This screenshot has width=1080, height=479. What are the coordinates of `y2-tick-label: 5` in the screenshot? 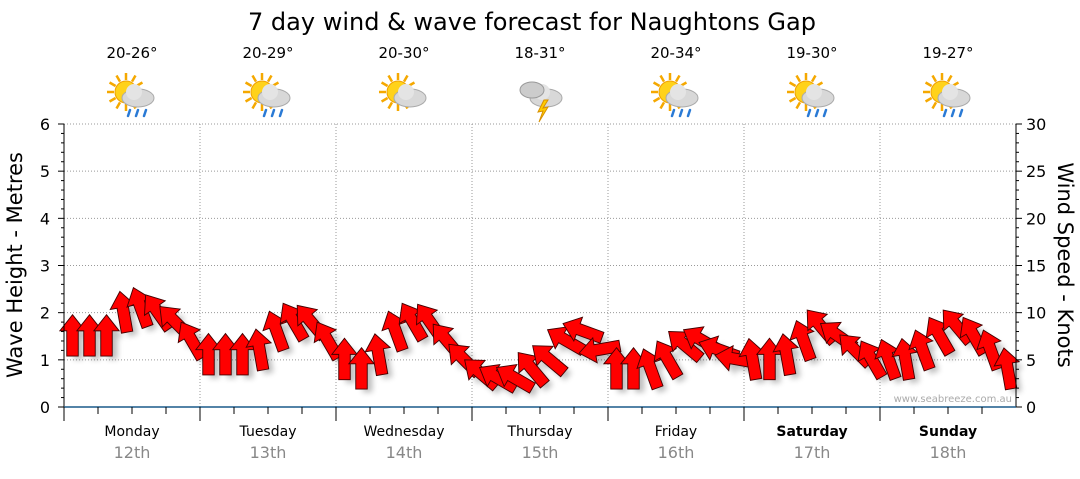 It's located at (1031, 360).